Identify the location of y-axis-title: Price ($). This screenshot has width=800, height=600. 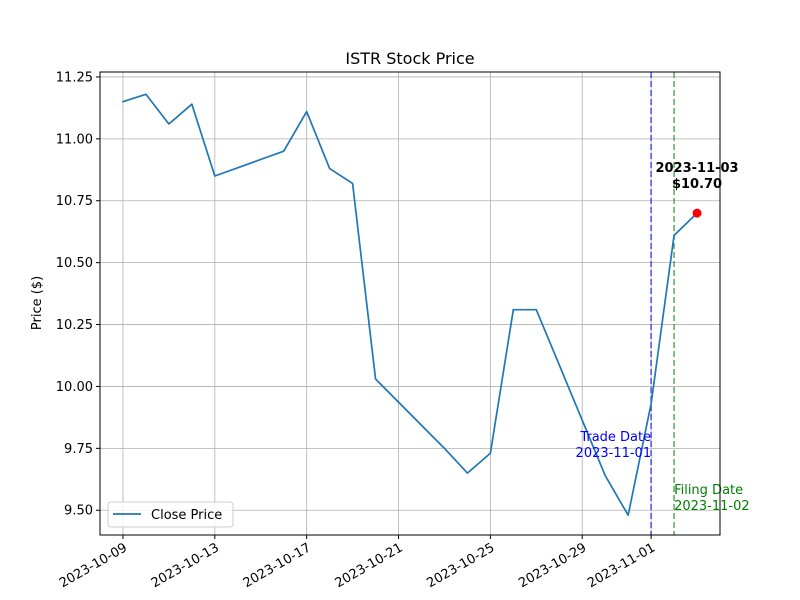
(37, 303).